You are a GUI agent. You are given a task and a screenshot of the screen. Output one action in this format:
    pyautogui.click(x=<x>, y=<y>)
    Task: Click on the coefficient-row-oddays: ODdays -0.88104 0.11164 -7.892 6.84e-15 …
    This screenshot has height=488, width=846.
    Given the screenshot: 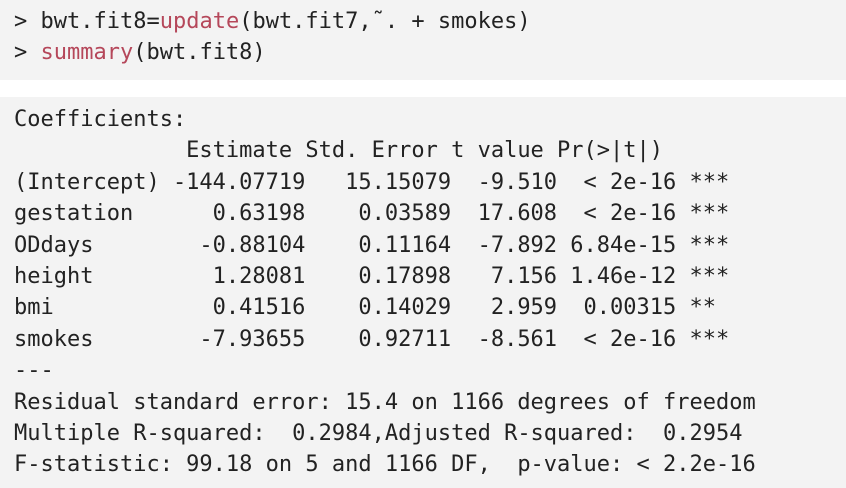 What is the action you would take?
    pyautogui.click(x=372, y=245)
    